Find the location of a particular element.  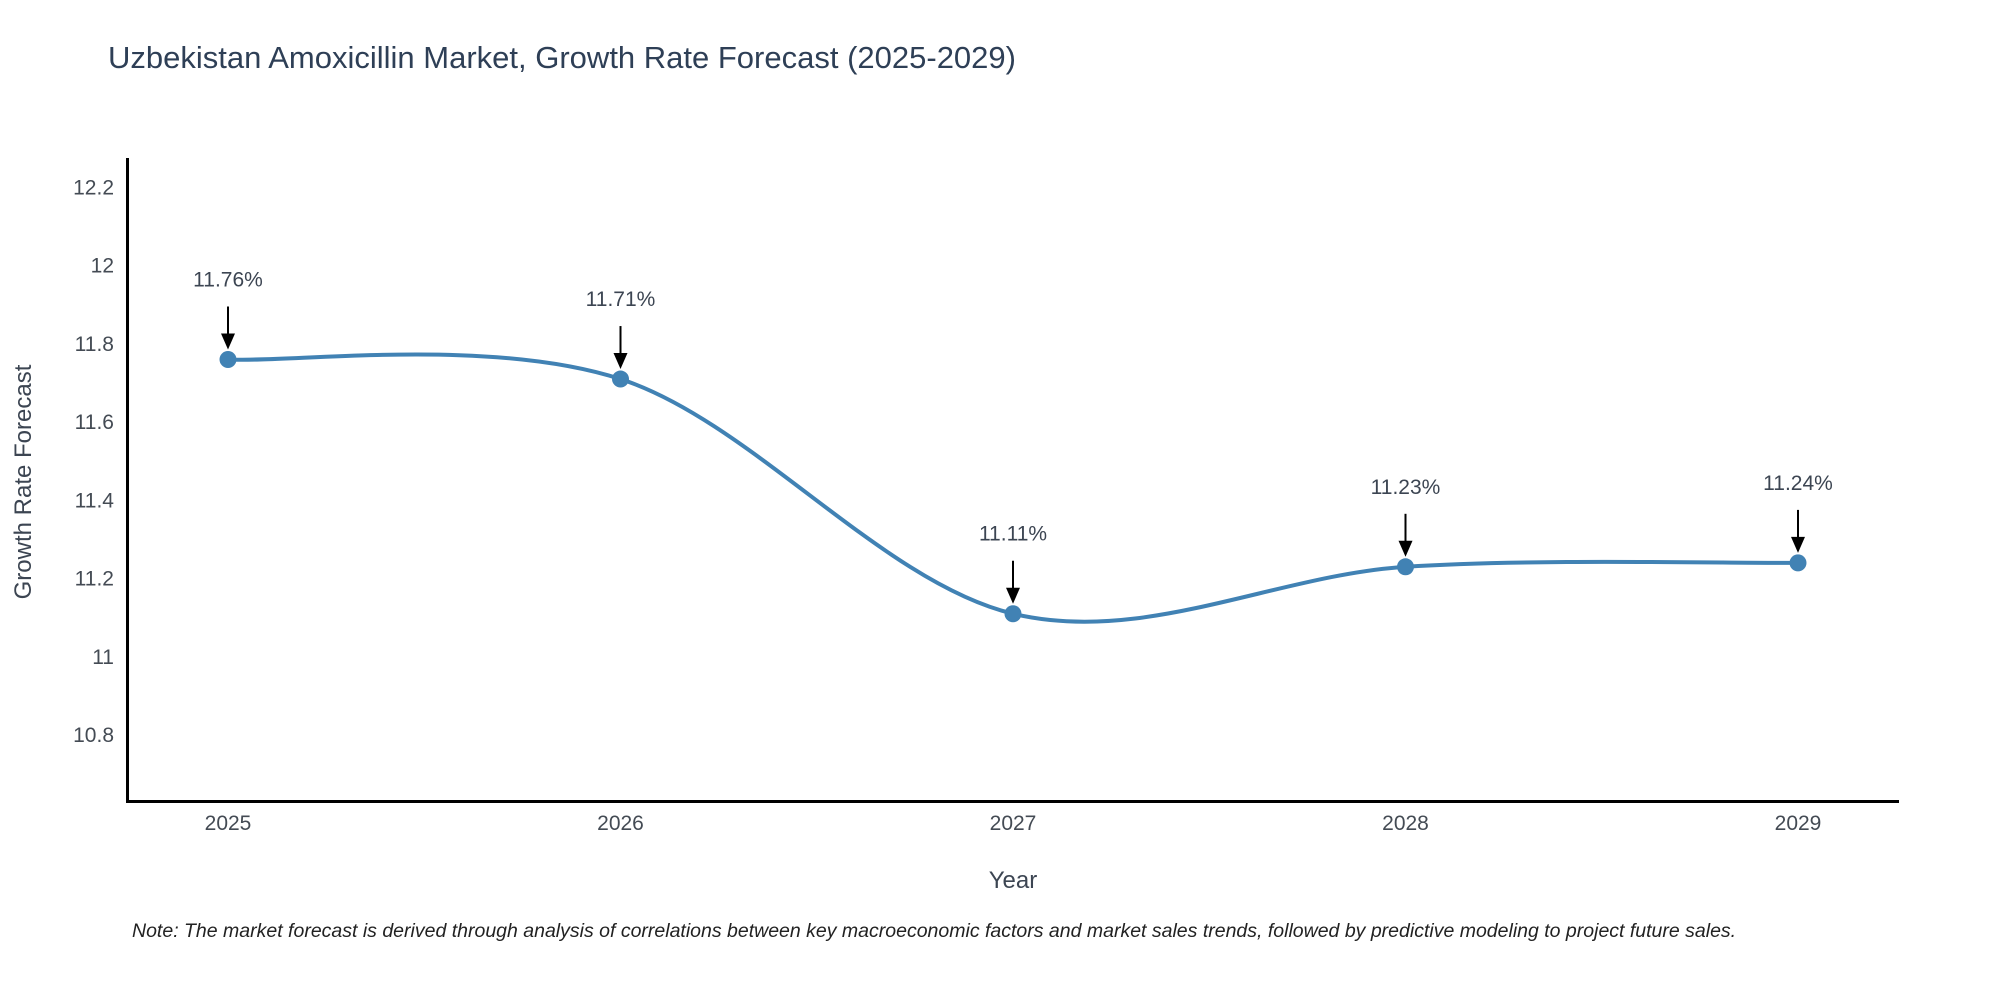

y-tick-label: 11.4 is located at coordinates (95, 500).